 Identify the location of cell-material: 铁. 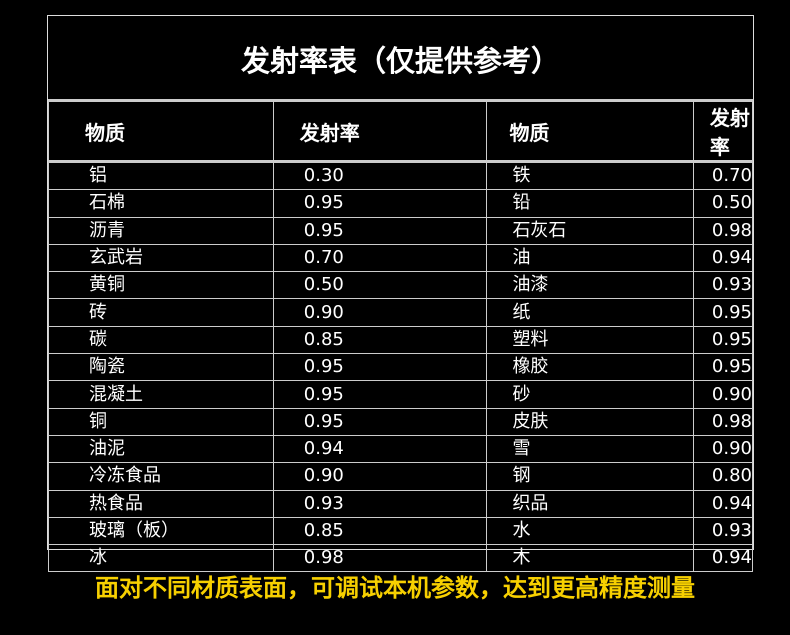
(590, 175).